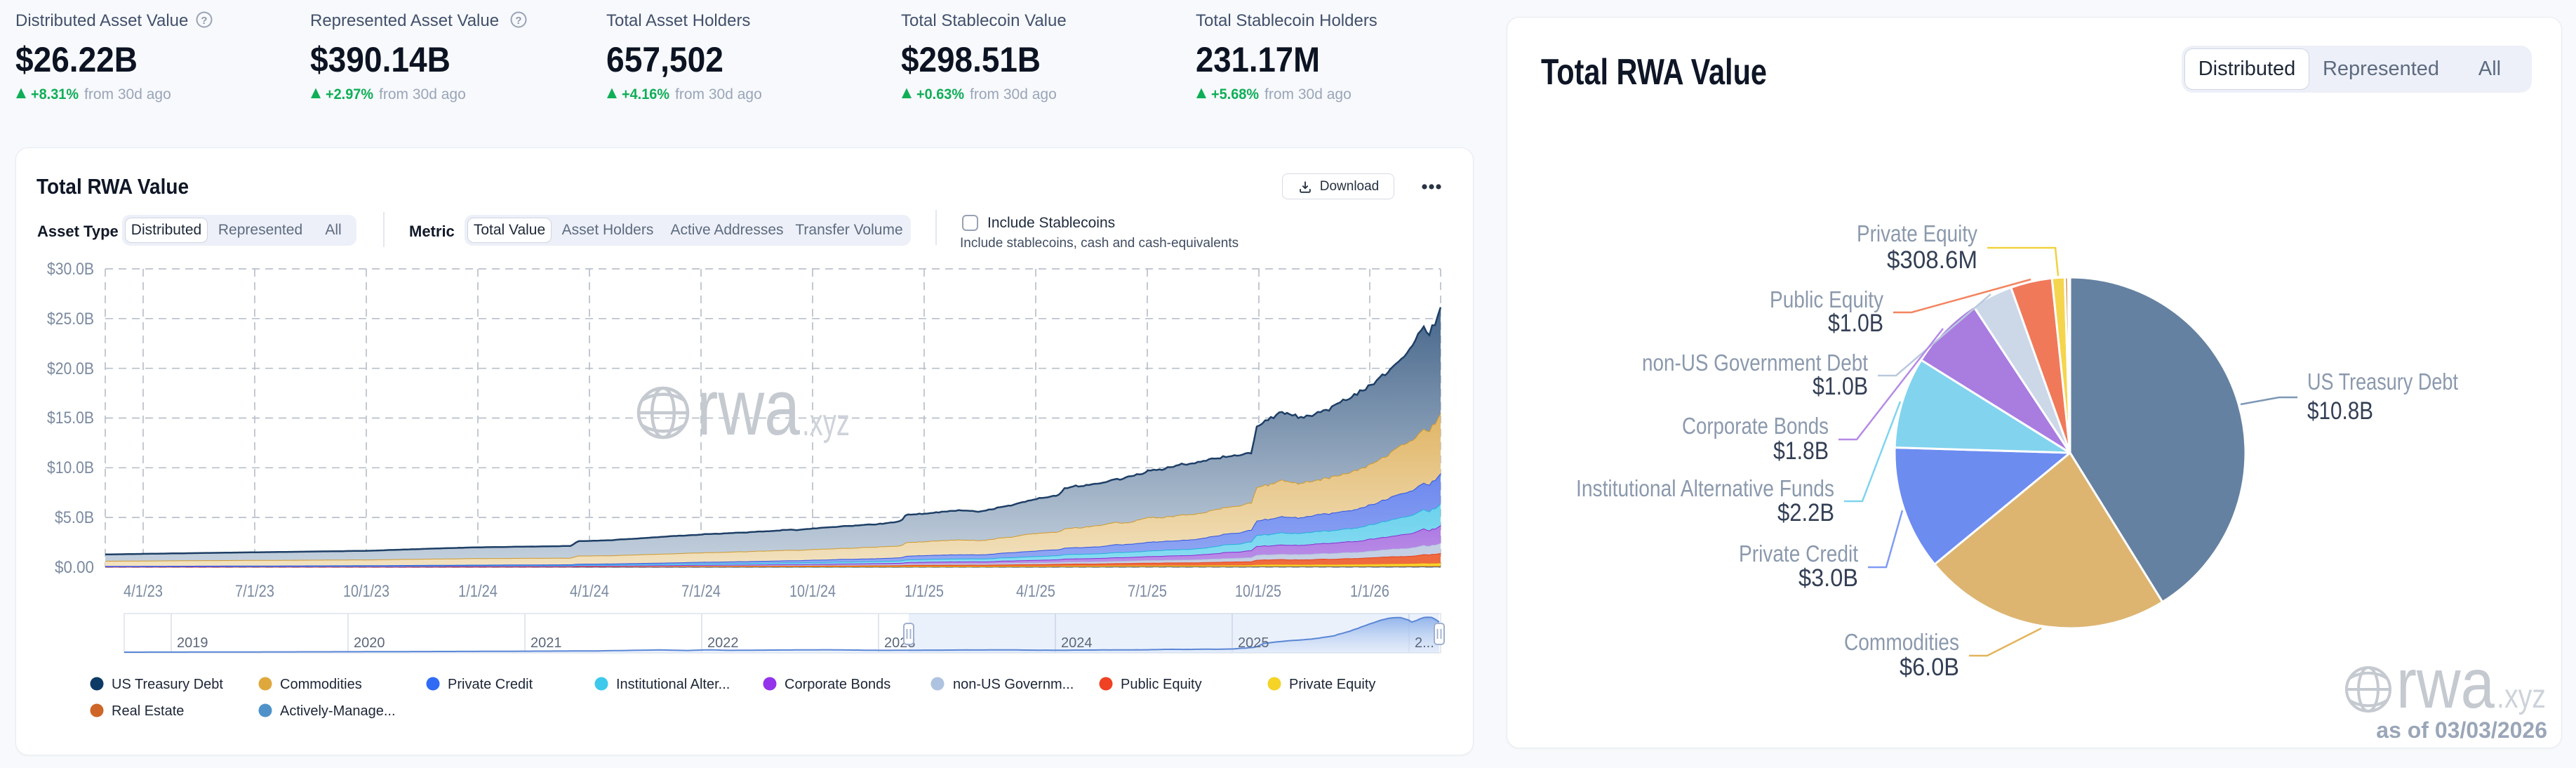 This screenshot has width=2576, height=768. What do you see at coordinates (971, 59) in the screenshot?
I see `svg-text: $298.51B` at bounding box center [971, 59].